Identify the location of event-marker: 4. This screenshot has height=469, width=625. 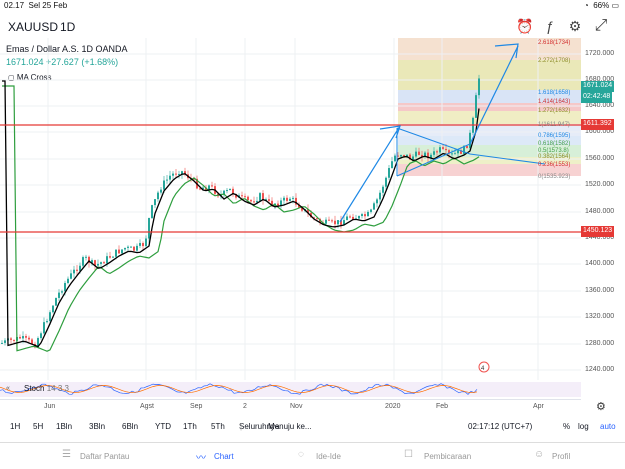
(484, 367).